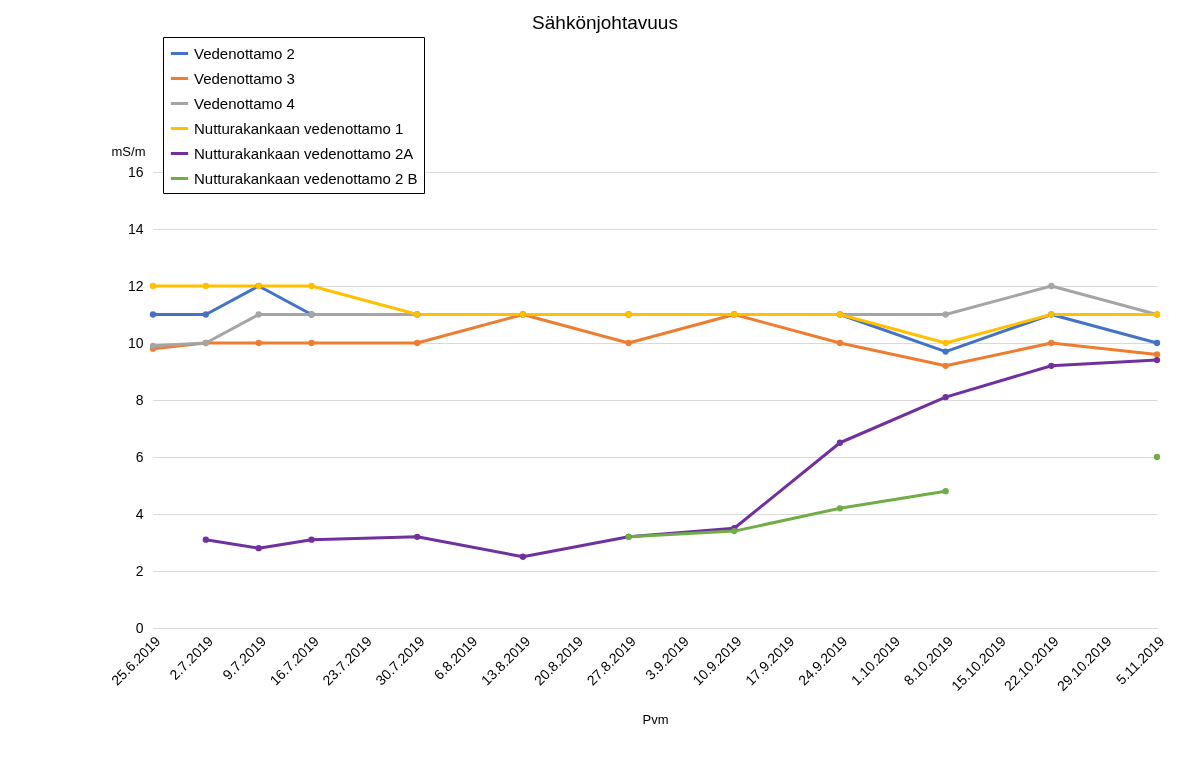  I want to click on y-tick-label: 2, so click(139, 570).